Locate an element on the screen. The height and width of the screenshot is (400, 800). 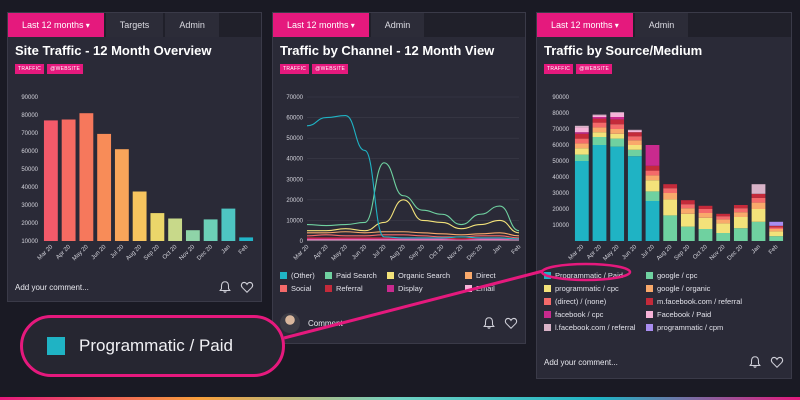
legend-item: (direct) / (none) is located at coordinates (595, 301).